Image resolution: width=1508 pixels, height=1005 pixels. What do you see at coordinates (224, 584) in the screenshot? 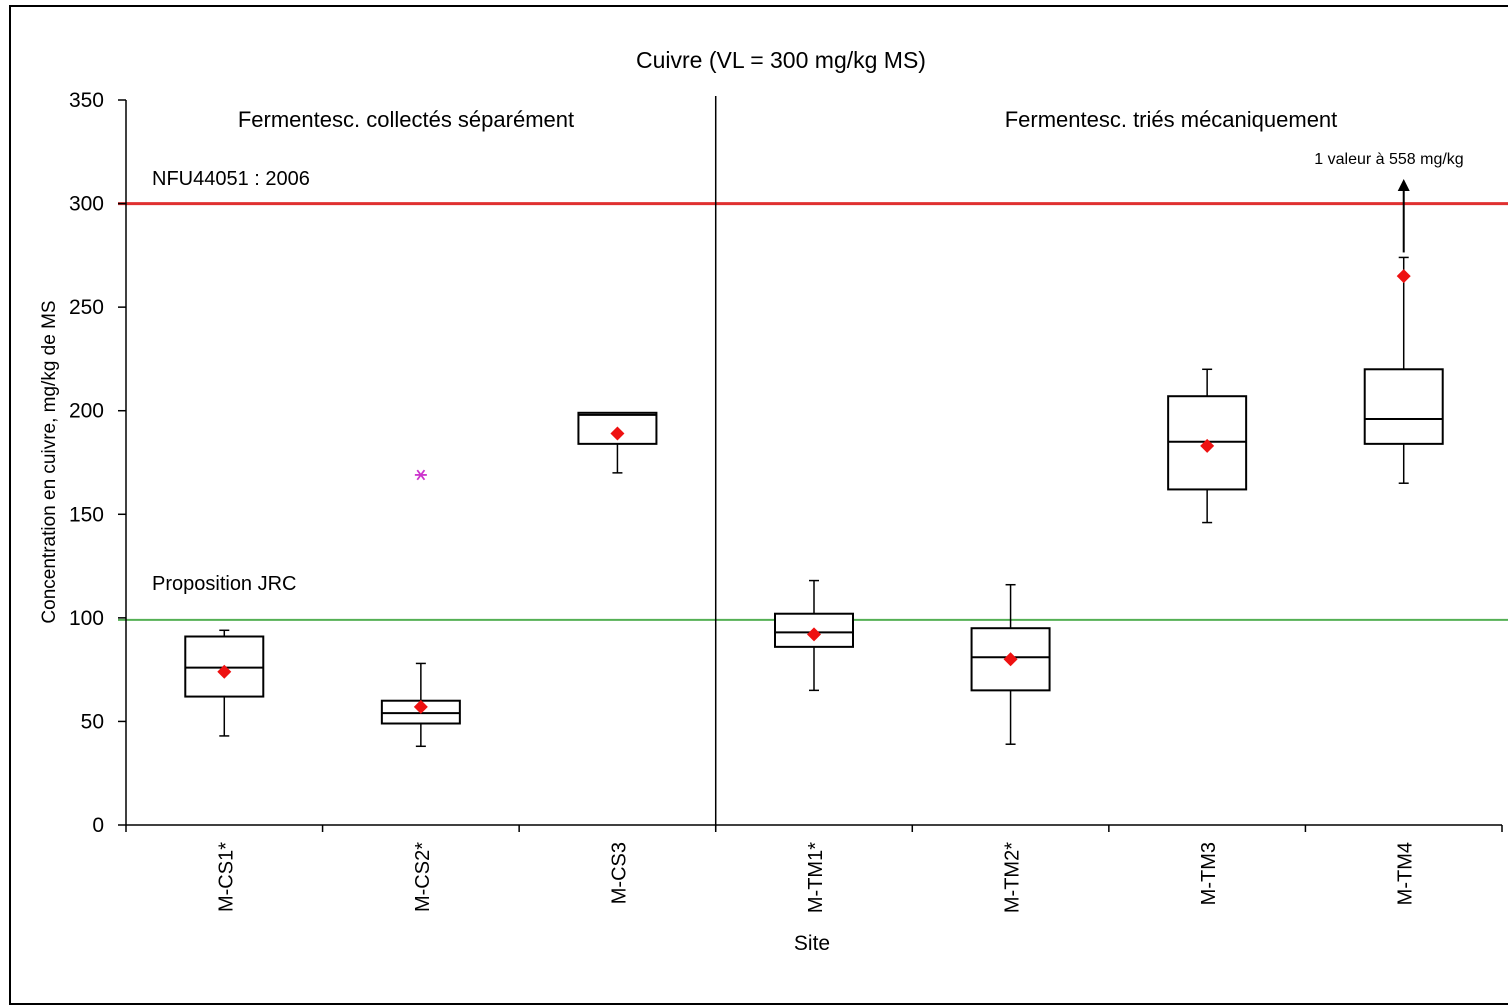
I see `ref-label-jrc: Proposition JRC` at bounding box center [224, 584].